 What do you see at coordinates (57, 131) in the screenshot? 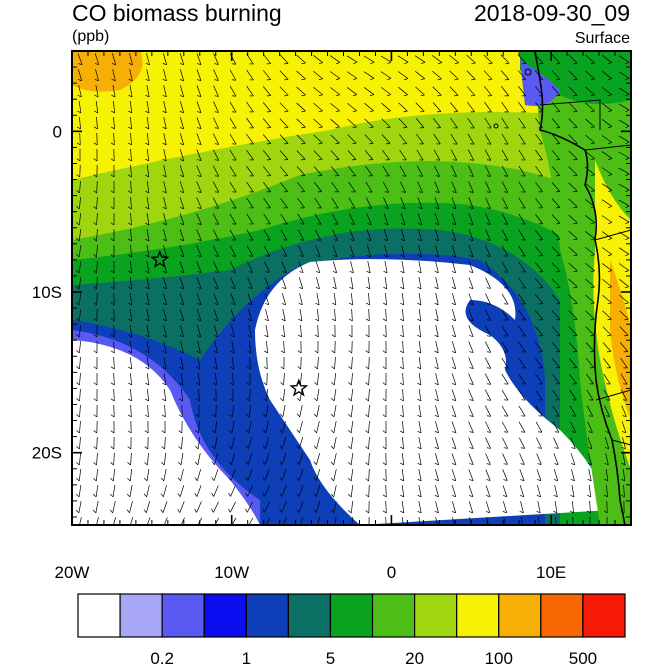
I see `lat-label: 0` at bounding box center [57, 131].